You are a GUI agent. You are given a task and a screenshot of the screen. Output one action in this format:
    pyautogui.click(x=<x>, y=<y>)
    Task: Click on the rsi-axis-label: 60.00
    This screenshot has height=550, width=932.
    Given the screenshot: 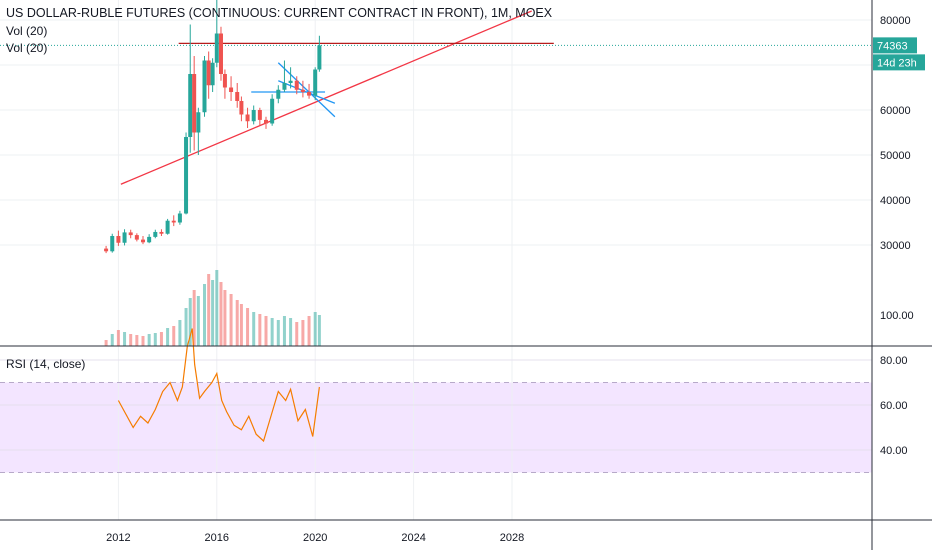 What is the action you would take?
    pyautogui.click(x=894, y=406)
    